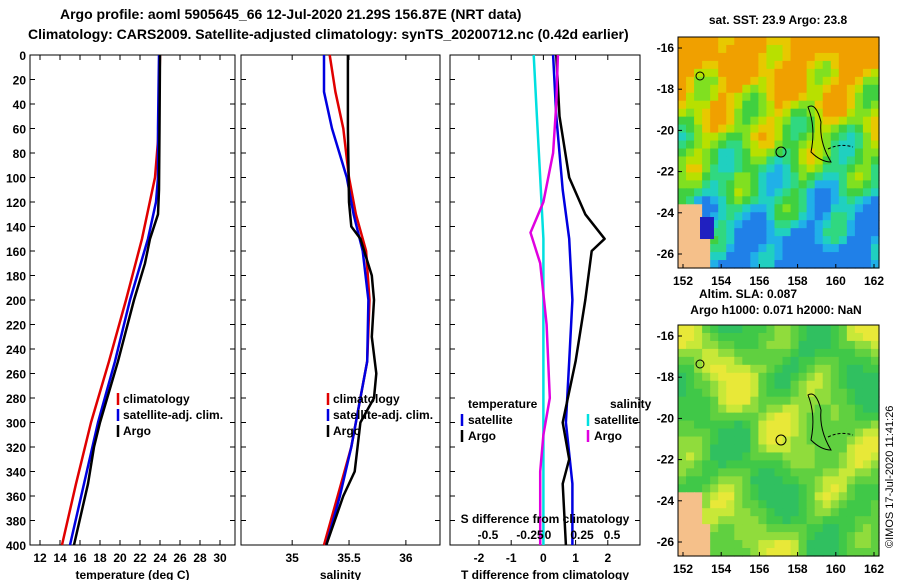  What do you see at coordinates (778, 20) in the screenshot?
I see `sst-map-title: sat. SST: 23.9 Argo: 23.8` at bounding box center [778, 20].